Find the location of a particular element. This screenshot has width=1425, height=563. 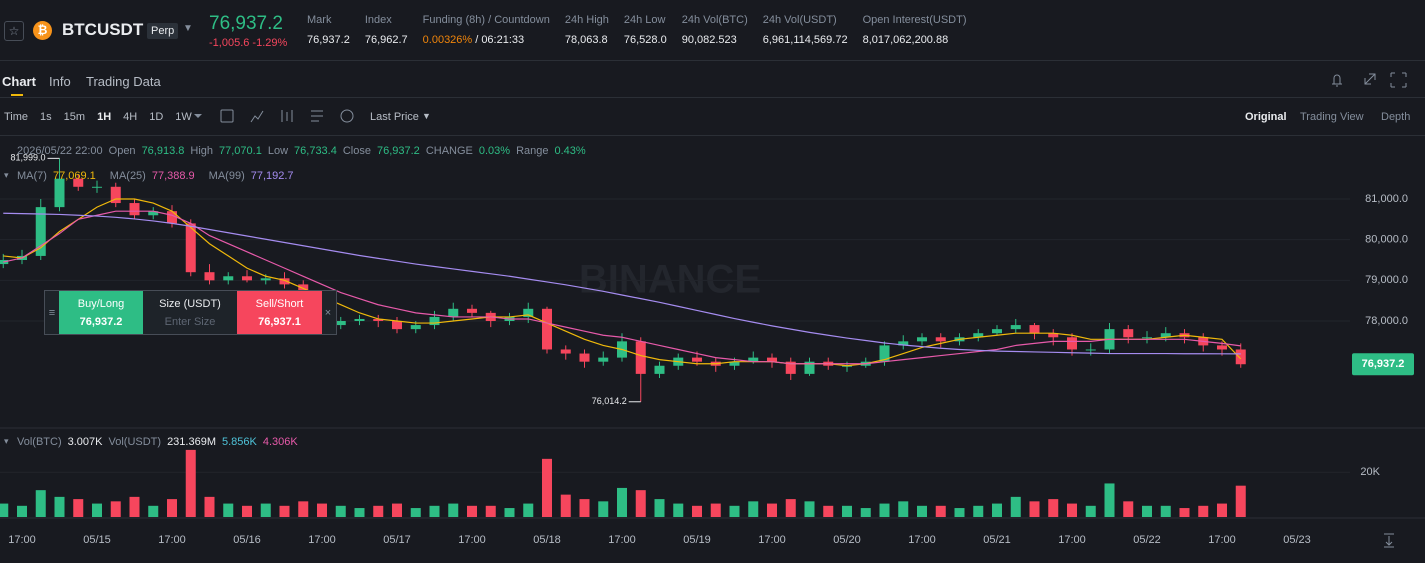

settings-icon is located at coordinates (317, 116).